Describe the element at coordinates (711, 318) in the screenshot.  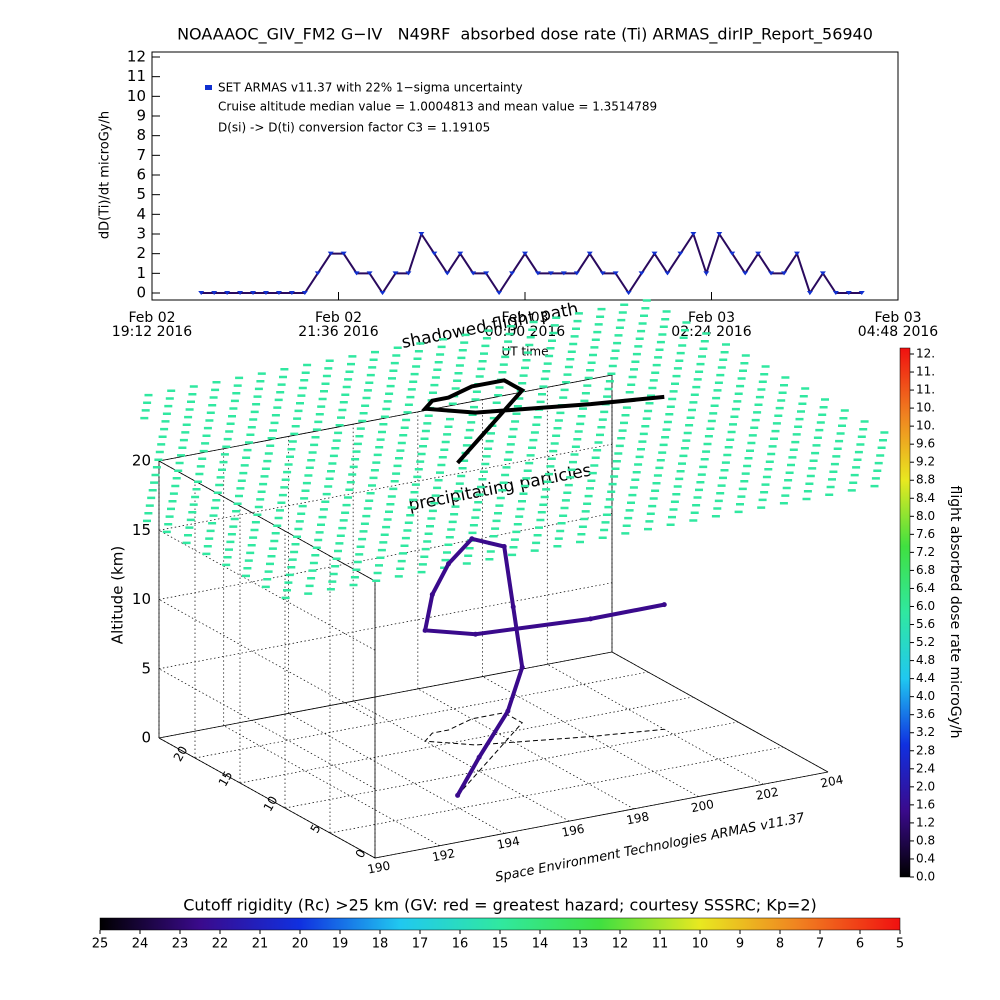
I see `x-tick-label: Feb 03` at that location.